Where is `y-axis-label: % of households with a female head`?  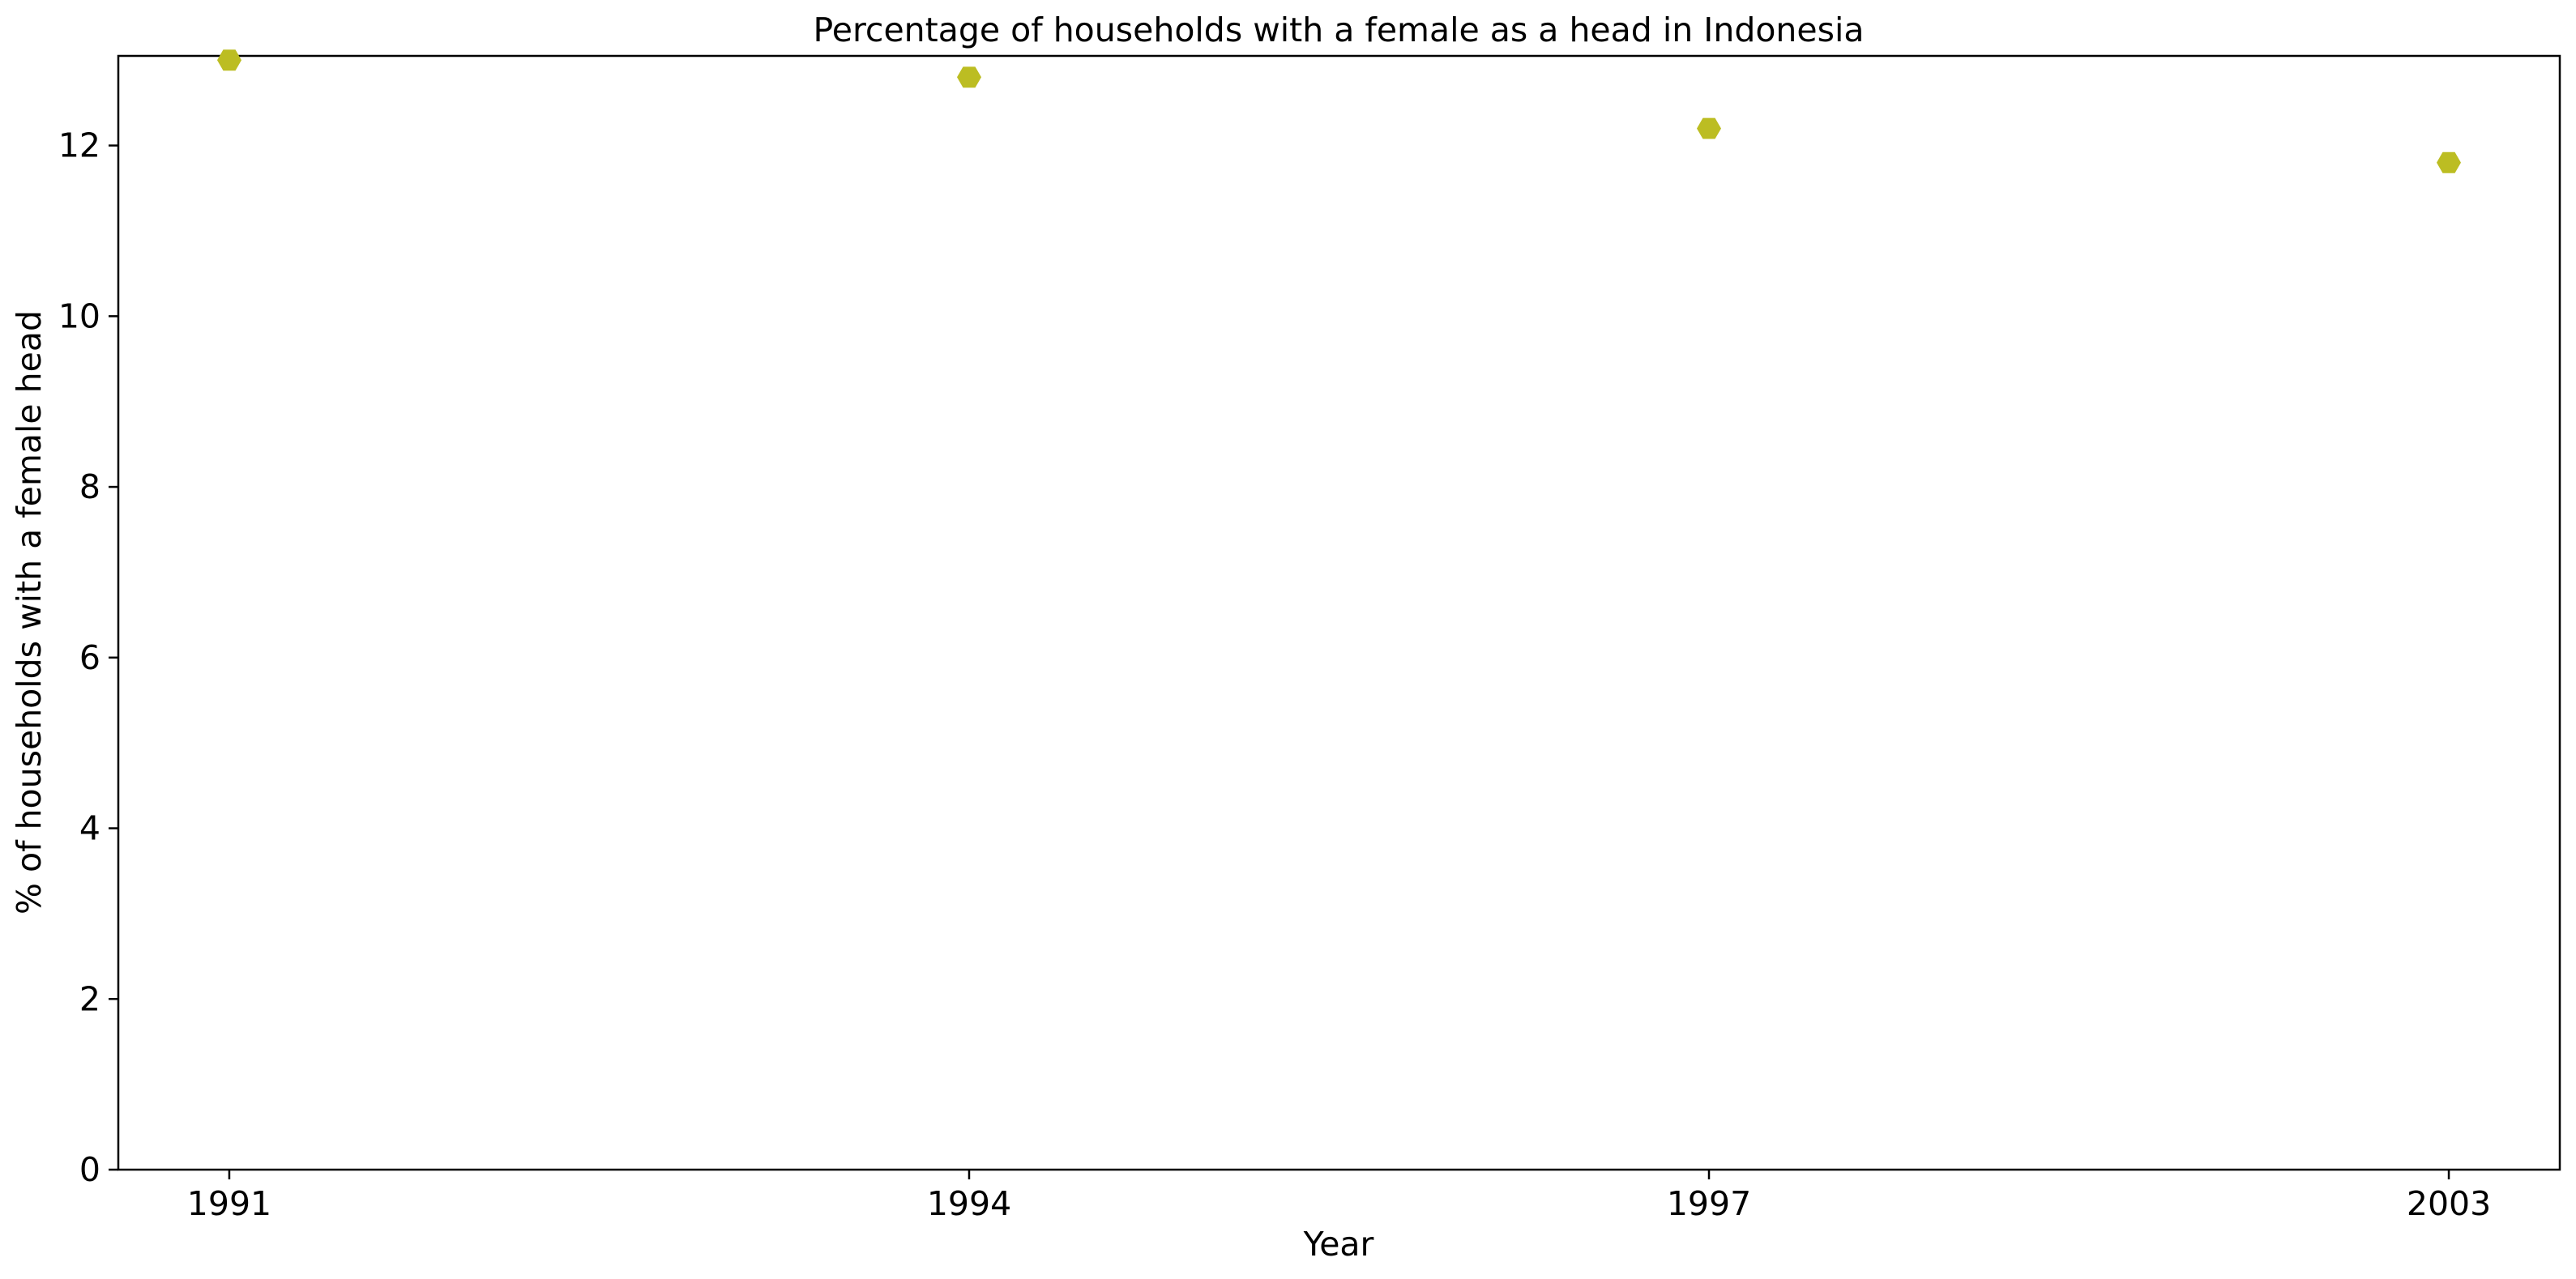 y-axis-label: % of households with a female head is located at coordinates (29, 612).